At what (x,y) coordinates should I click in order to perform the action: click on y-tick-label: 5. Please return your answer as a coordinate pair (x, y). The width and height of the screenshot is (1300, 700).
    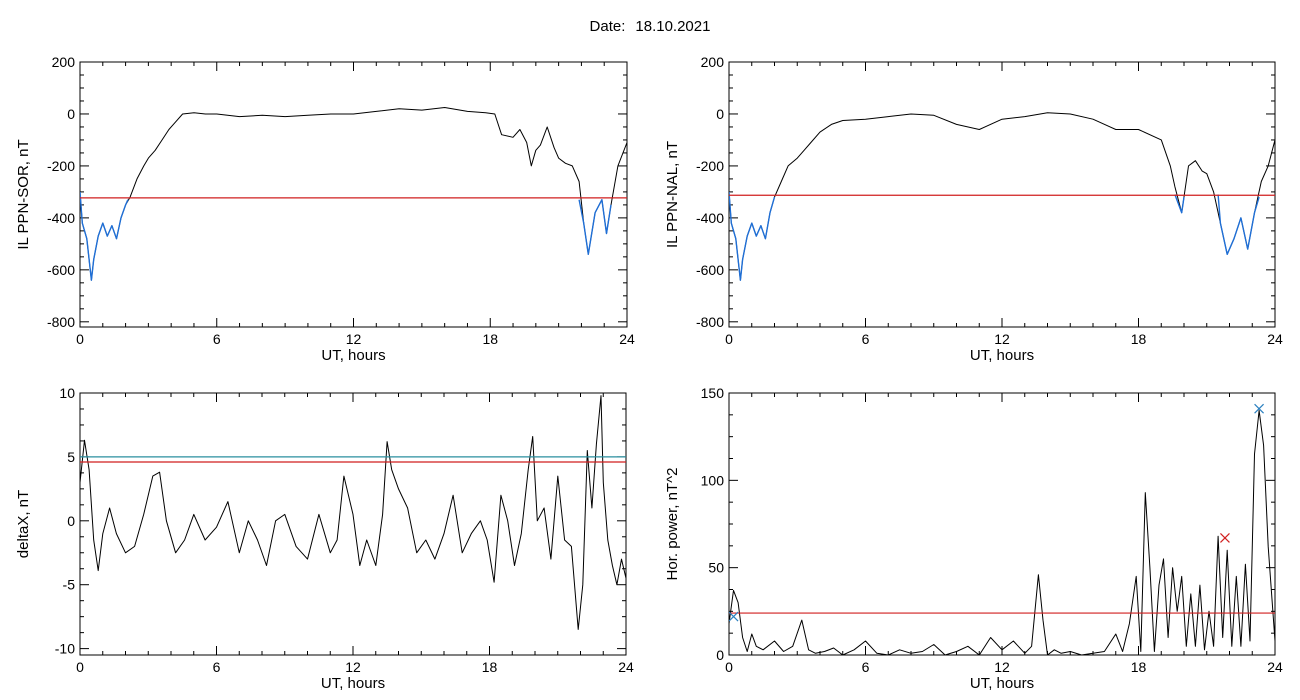
    Looking at the image, I should click on (71, 457).